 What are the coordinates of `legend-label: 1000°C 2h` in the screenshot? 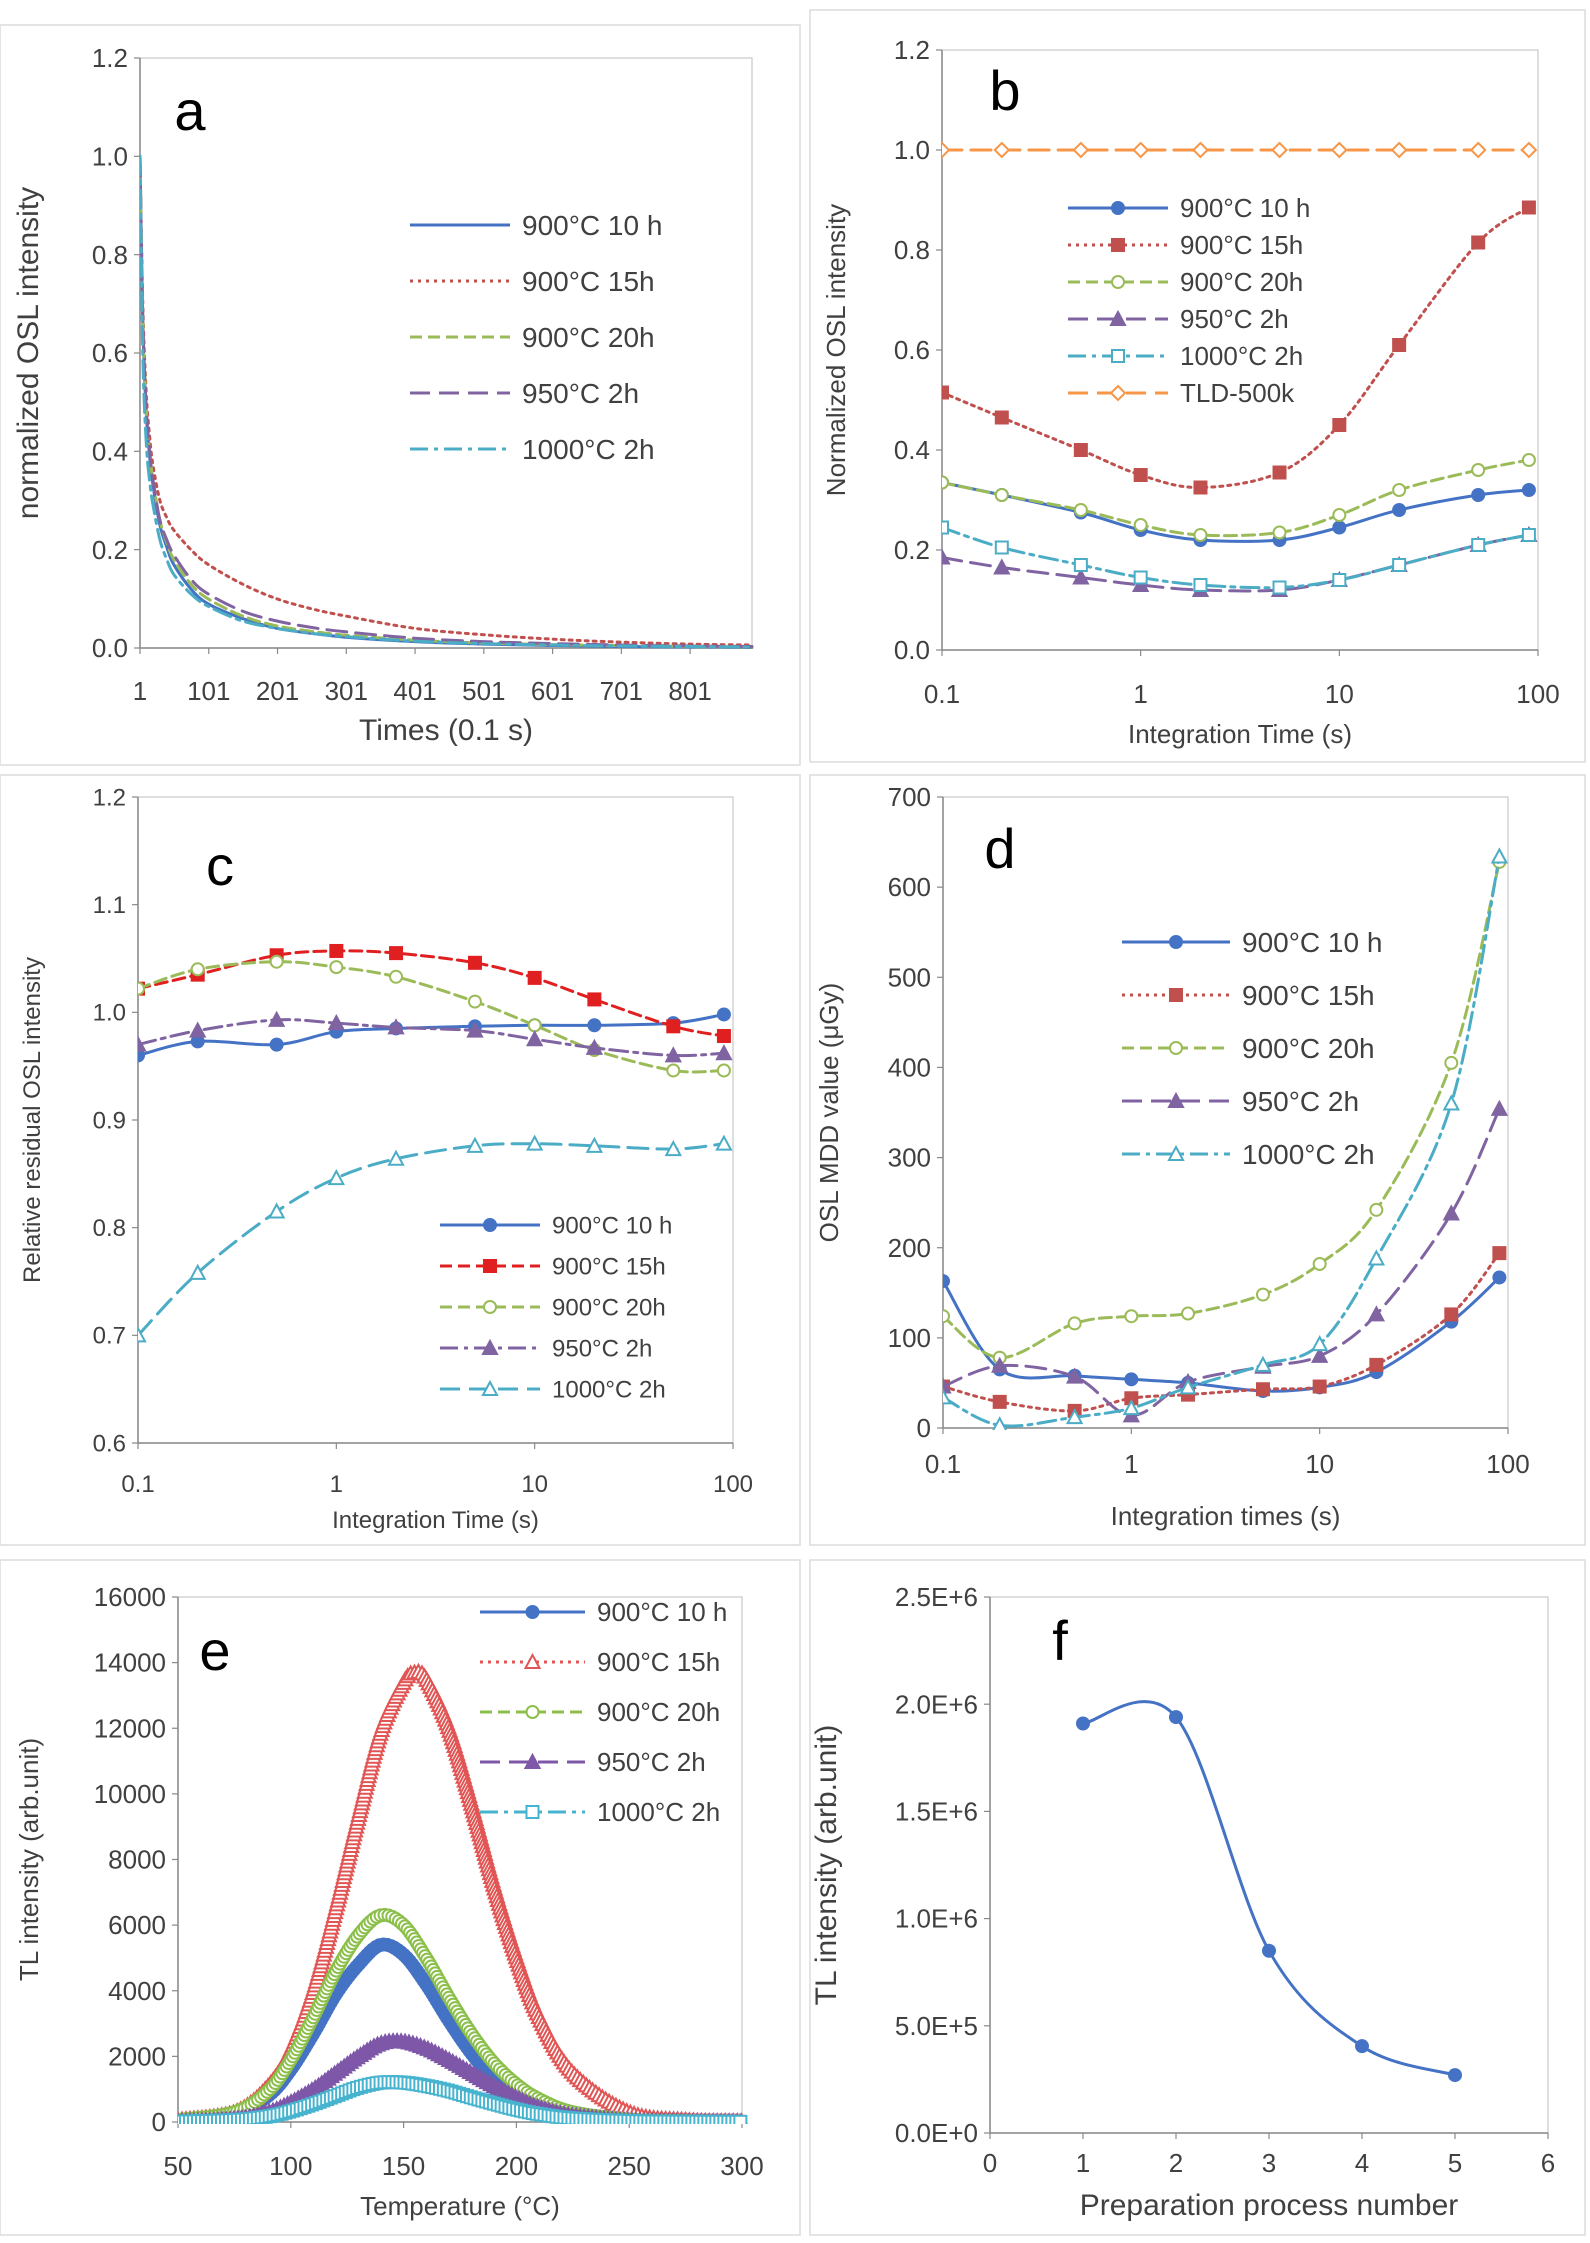 It's located at (658, 1812).